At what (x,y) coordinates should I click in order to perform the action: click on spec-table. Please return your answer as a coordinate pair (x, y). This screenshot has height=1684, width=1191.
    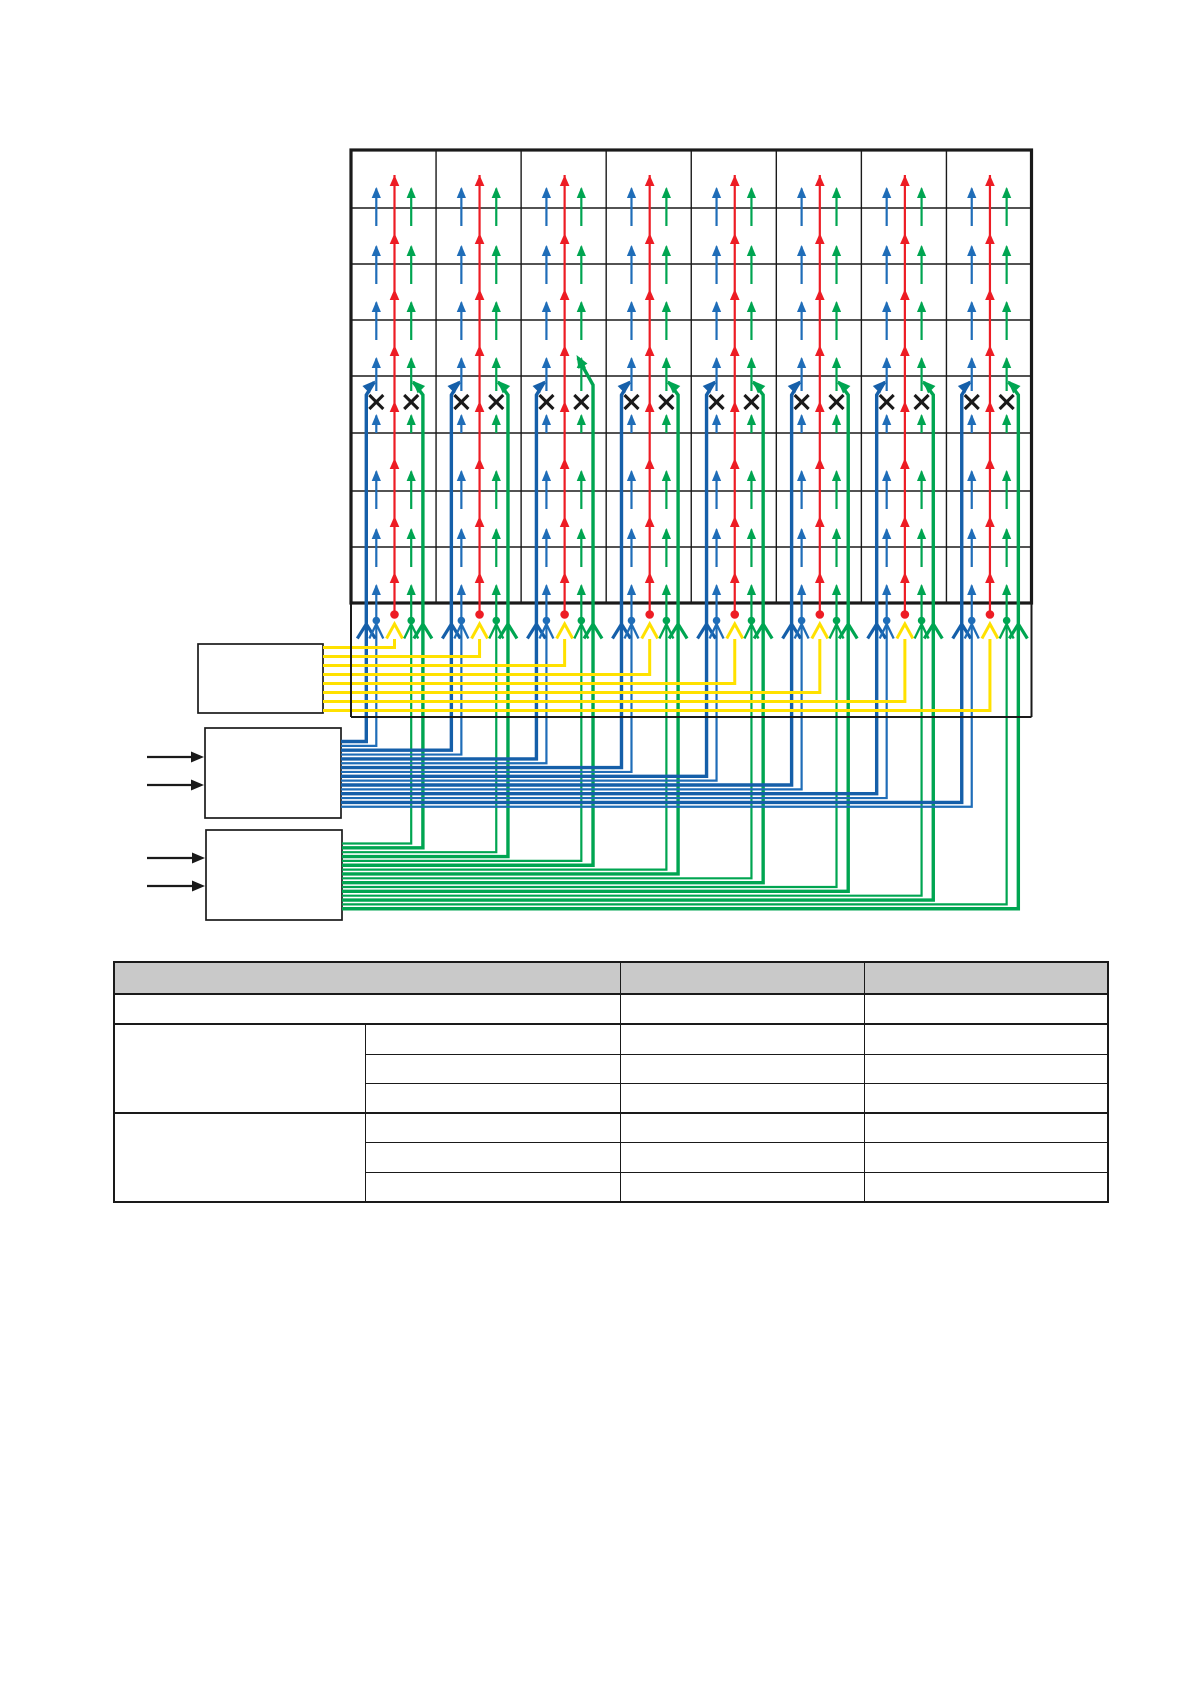
    Looking at the image, I should click on (611, 1082).